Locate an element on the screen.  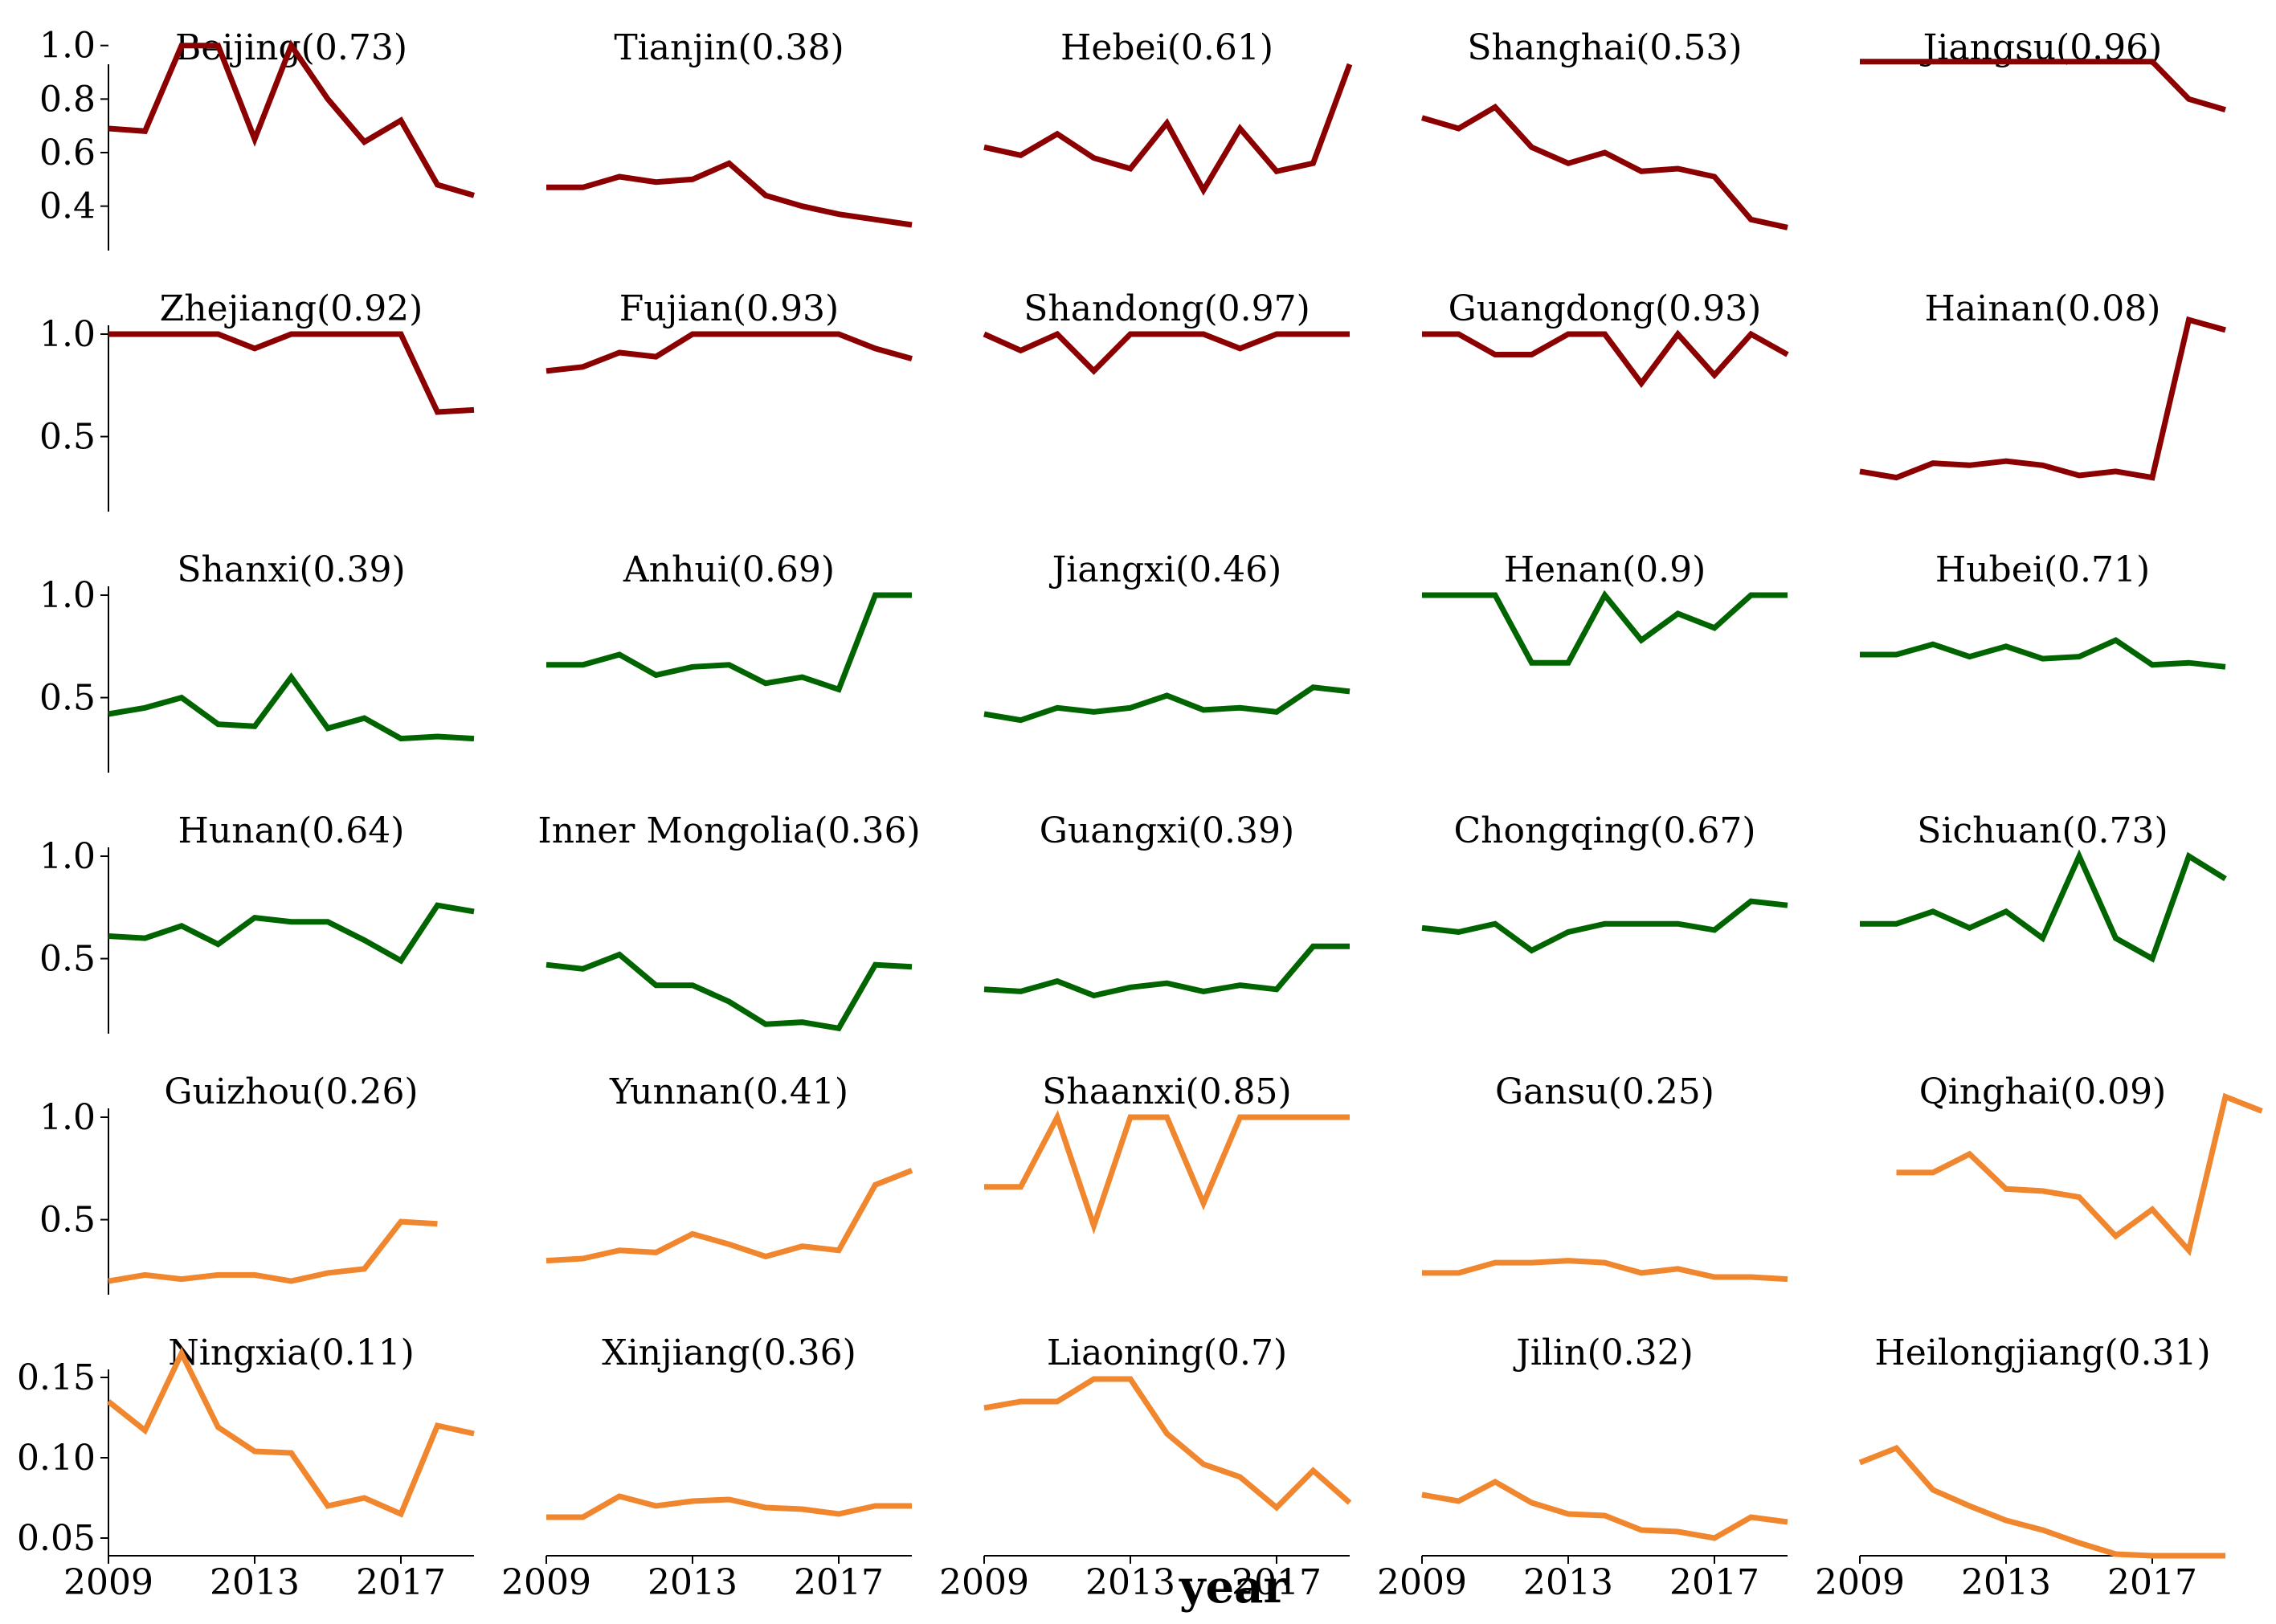
panel-title: Inner Mongolia(0.36) is located at coordinates (728, 830).